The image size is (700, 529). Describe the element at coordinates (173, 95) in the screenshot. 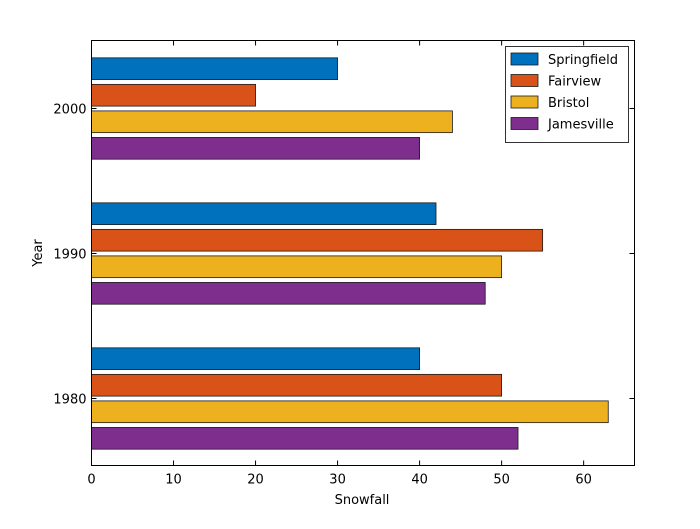

I see `bar-fairview-2000` at that location.